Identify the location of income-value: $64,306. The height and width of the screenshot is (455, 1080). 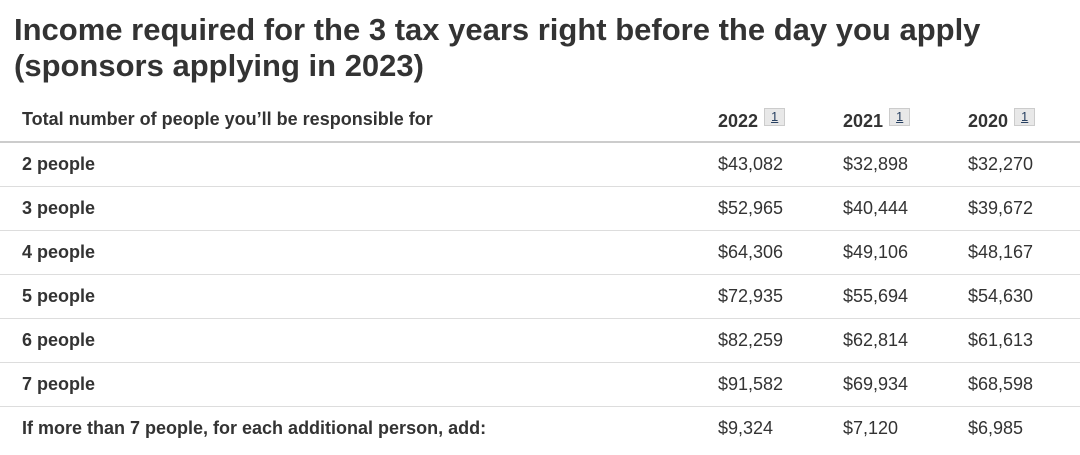
(780, 252).